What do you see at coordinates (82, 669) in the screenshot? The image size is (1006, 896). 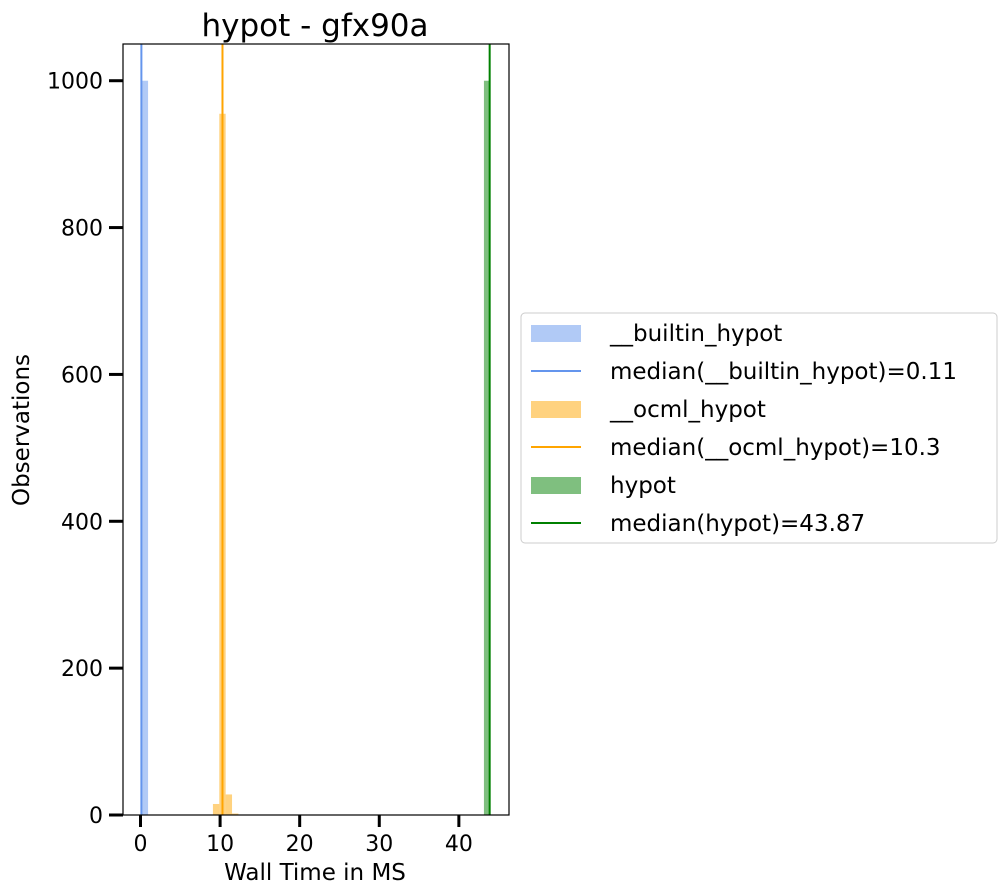 I see `y-tick-label-1: 200` at bounding box center [82, 669].